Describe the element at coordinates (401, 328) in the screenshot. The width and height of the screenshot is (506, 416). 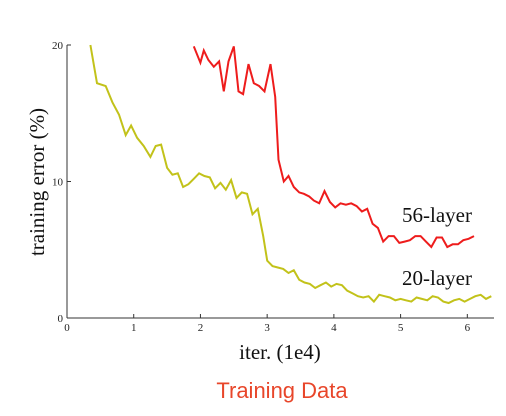
I see `x-tick-label: 5` at that location.